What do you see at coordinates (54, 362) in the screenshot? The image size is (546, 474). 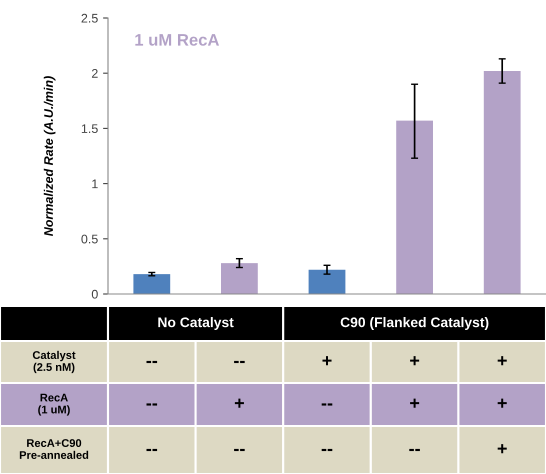 I see `text: Catalyst (2.5 nM)` at bounding box center [54, 362].